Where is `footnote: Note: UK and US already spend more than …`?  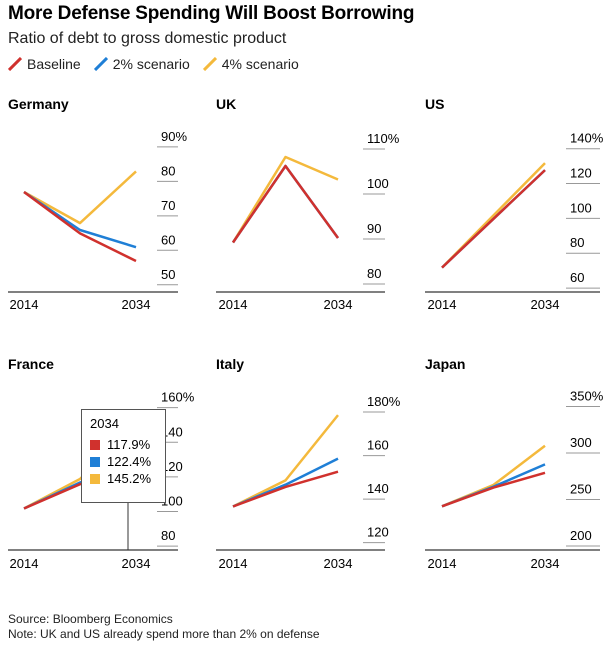 footnote: Note: UK and US already spend more than … is located at coordinates (164, 634).